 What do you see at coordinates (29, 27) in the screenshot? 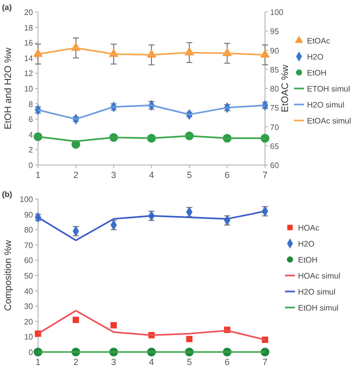
I see `y-tick-label: 18` at bounding box center [29, 27].